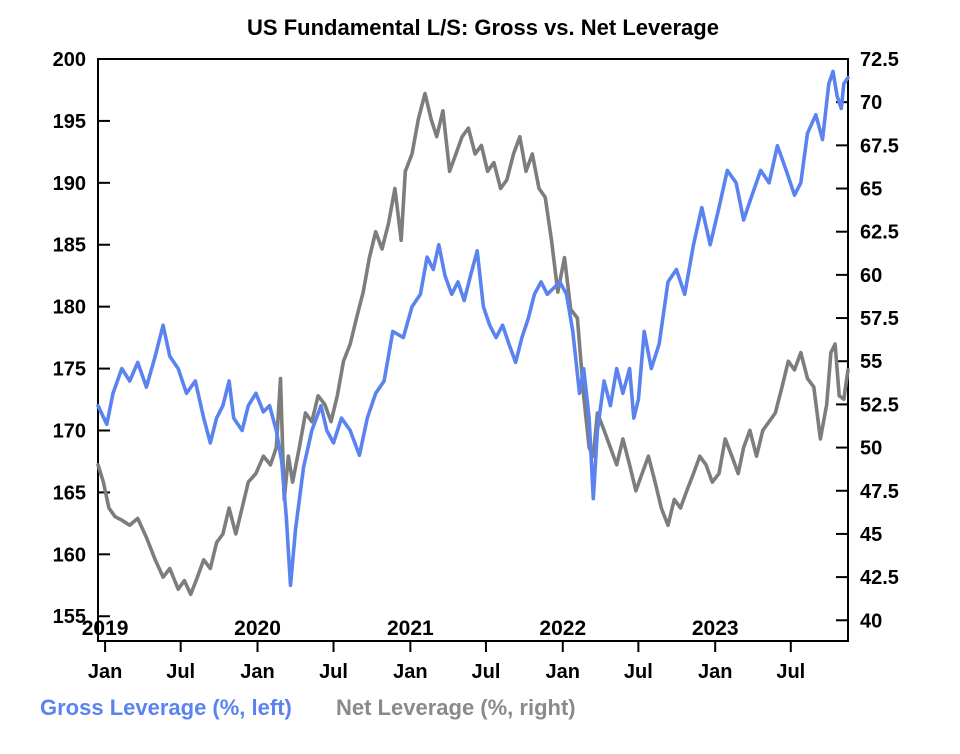  I want to click on right-tick-label: 40, so click(871, 621).